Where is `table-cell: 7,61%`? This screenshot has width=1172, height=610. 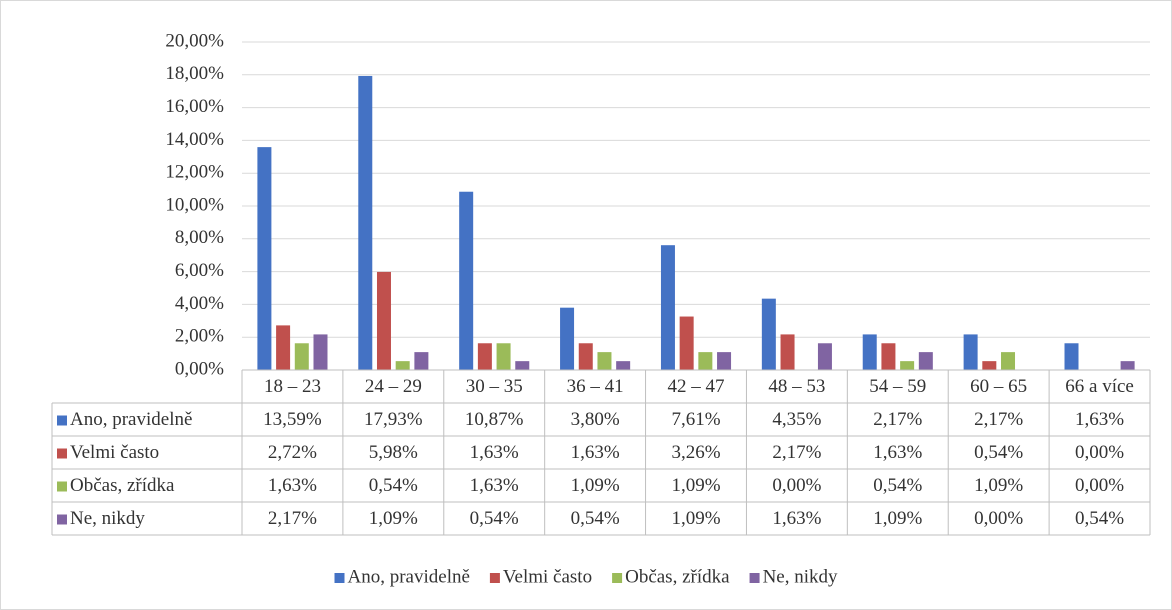 table-cell: 7,61% is located at coordinates (695, 419).